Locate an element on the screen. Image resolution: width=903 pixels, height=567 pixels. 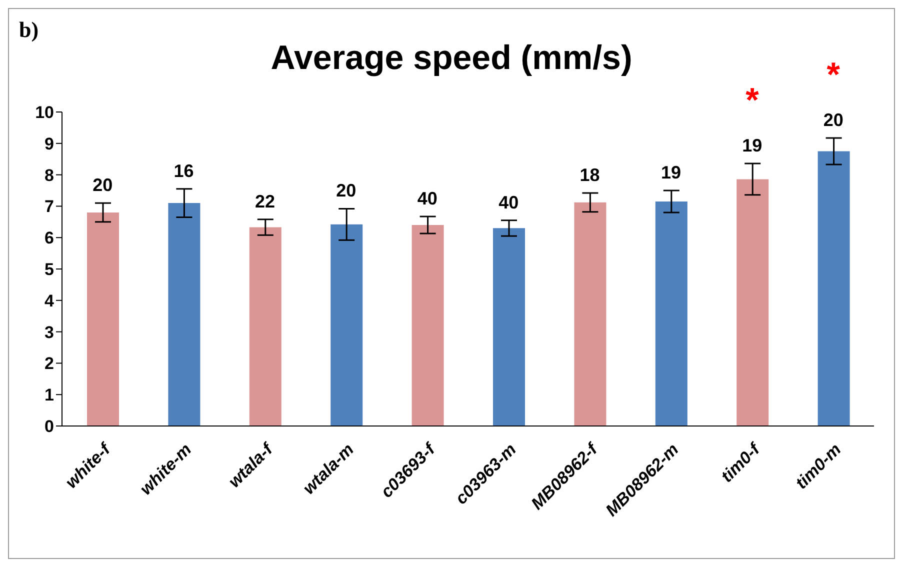
y-tick-label: 2 is located at coordinates (49, 364).